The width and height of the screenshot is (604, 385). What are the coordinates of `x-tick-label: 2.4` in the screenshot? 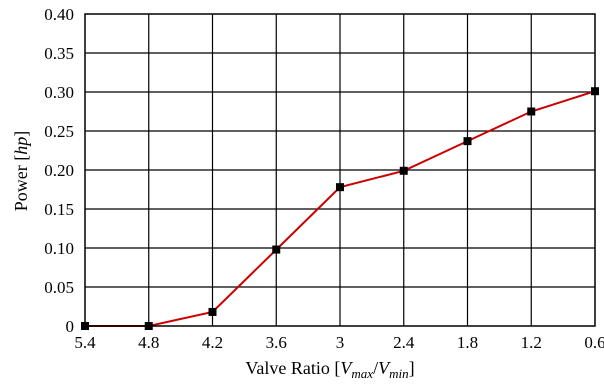 It's located at (404, 342).